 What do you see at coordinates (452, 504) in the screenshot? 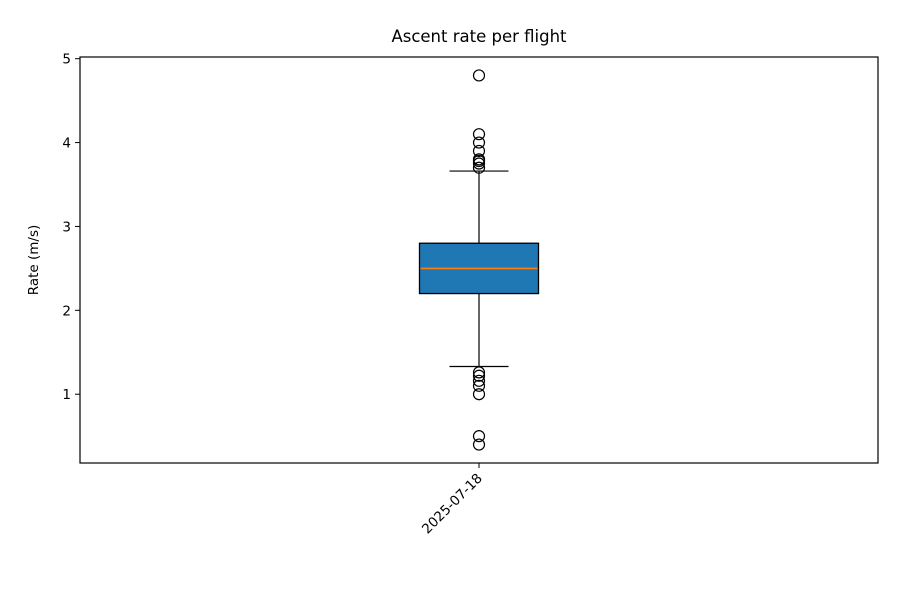
I see `x-tick-label: 2025-07-18` at bounding box center [452, 504].